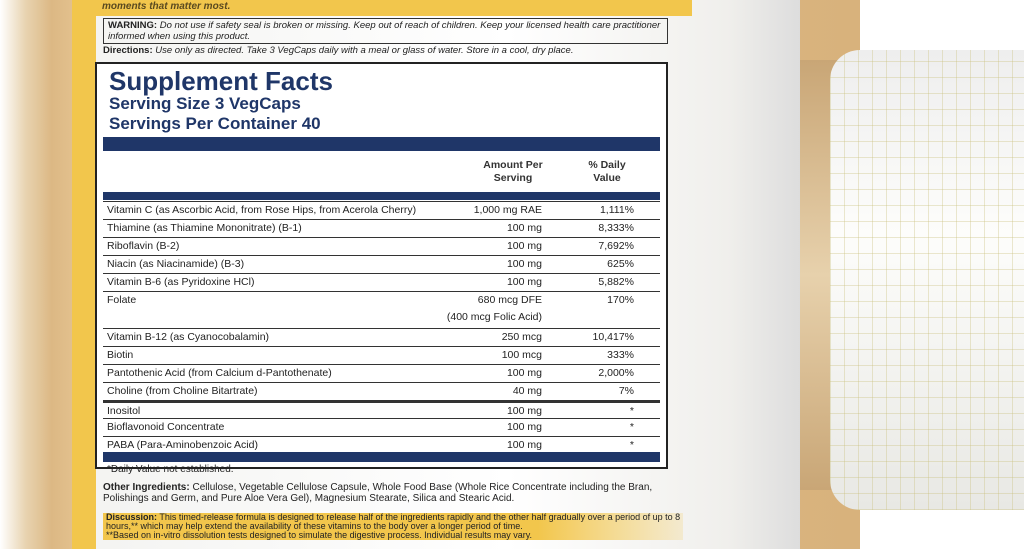  I want to click on daily-value: 5,882%, so click(616, 282).